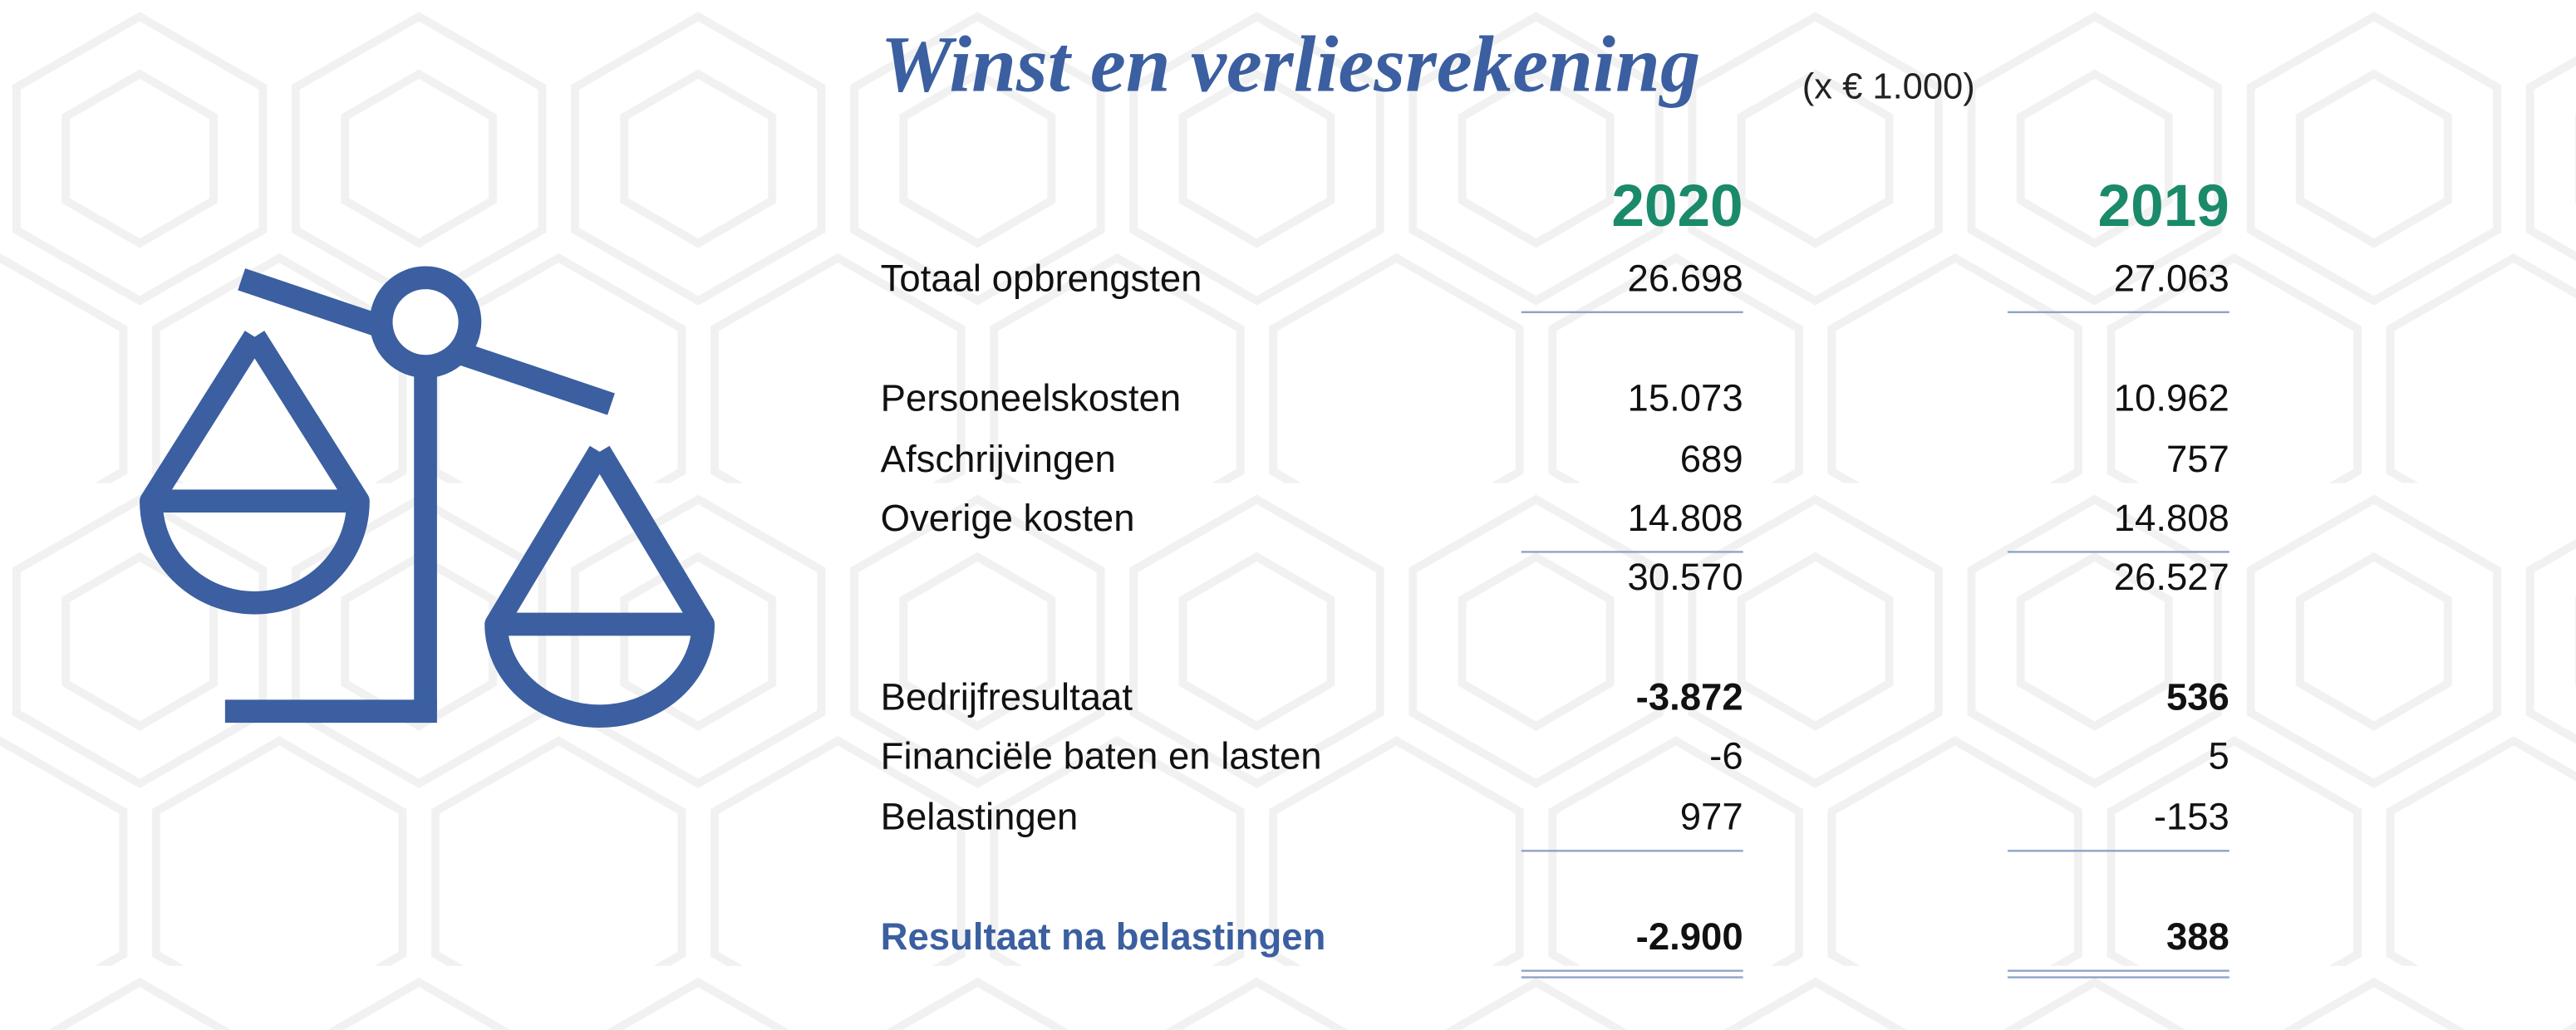 This screenshot has height=1030, width=2576. What do you see at coordinates (1685, 577) in the screenshot?
I see `cell-value: 30.570` at bounding box center [1685, 577].